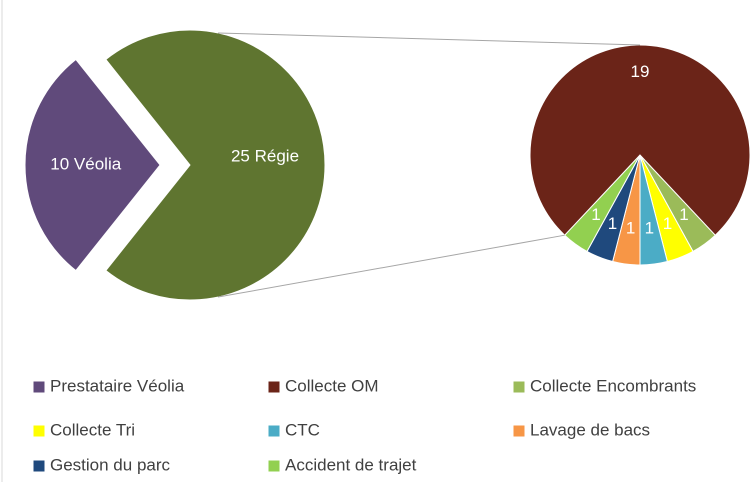 The height and width of the screenshot is (482, 750). I want to click on data-label: 10 Véolia, so click(85, 163).